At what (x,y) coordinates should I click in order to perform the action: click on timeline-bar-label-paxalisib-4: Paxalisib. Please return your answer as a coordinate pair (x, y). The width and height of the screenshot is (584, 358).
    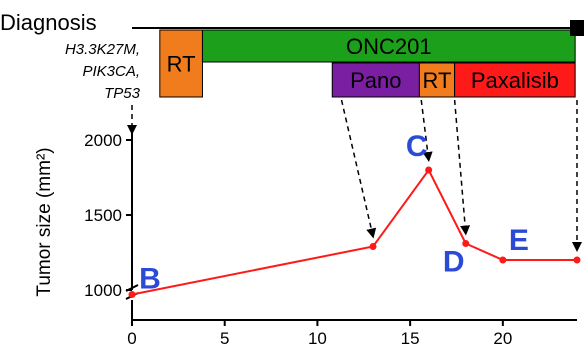
    Looking at the image, I should click on (515, 80).